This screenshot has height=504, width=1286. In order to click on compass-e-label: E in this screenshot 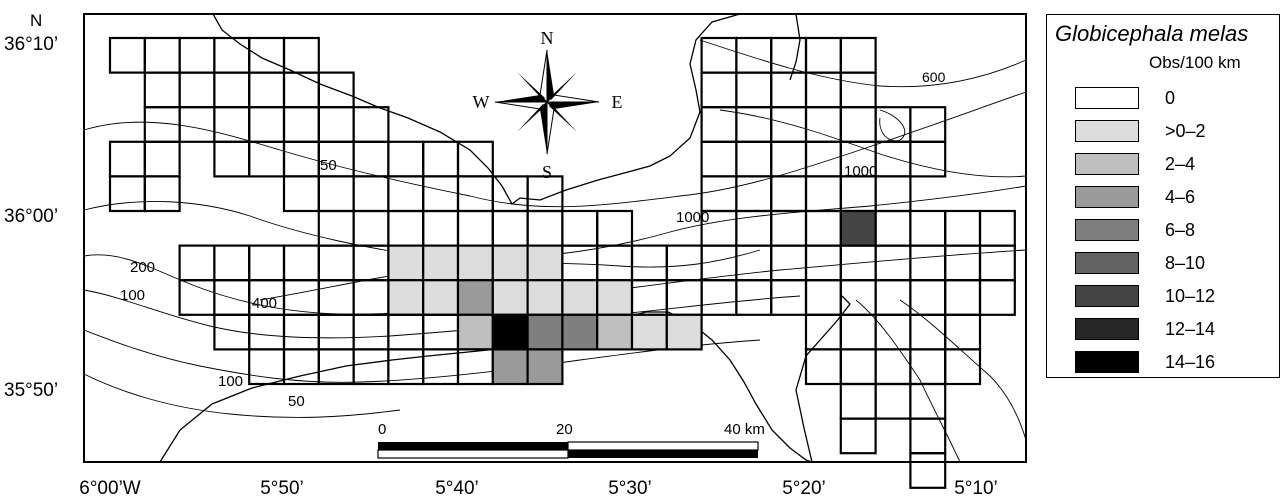, I will do `click(617, 102)`.